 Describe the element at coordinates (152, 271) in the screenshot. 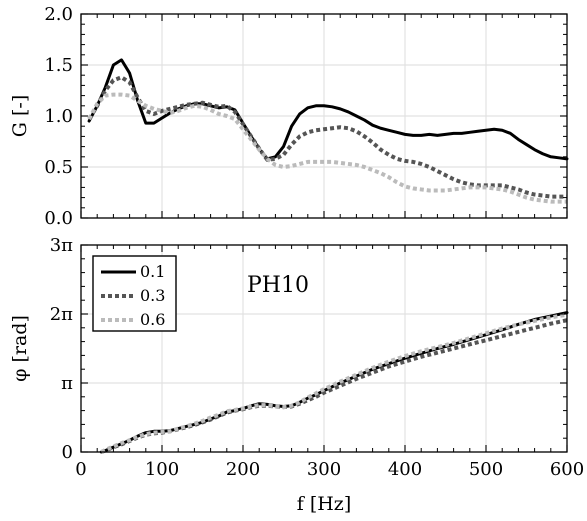

I see `legend-0.1-label: 0.1` at that location.